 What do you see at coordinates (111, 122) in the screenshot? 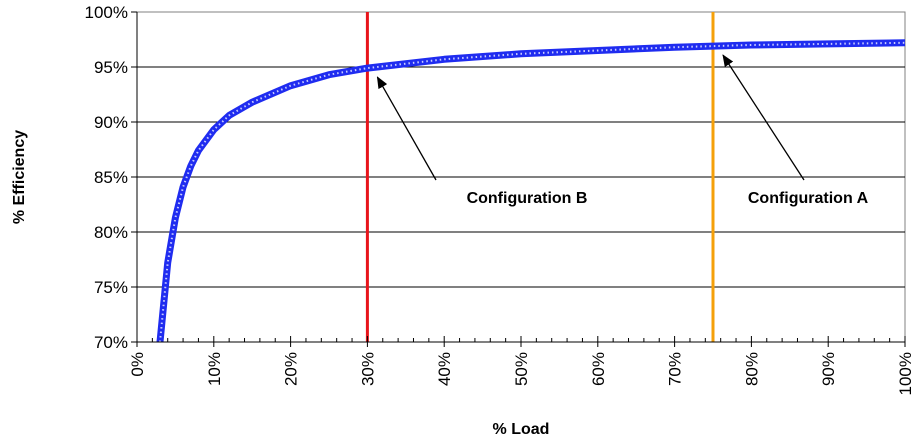
I see `y-tick-label: 90%` at bounding box center [111, 122].